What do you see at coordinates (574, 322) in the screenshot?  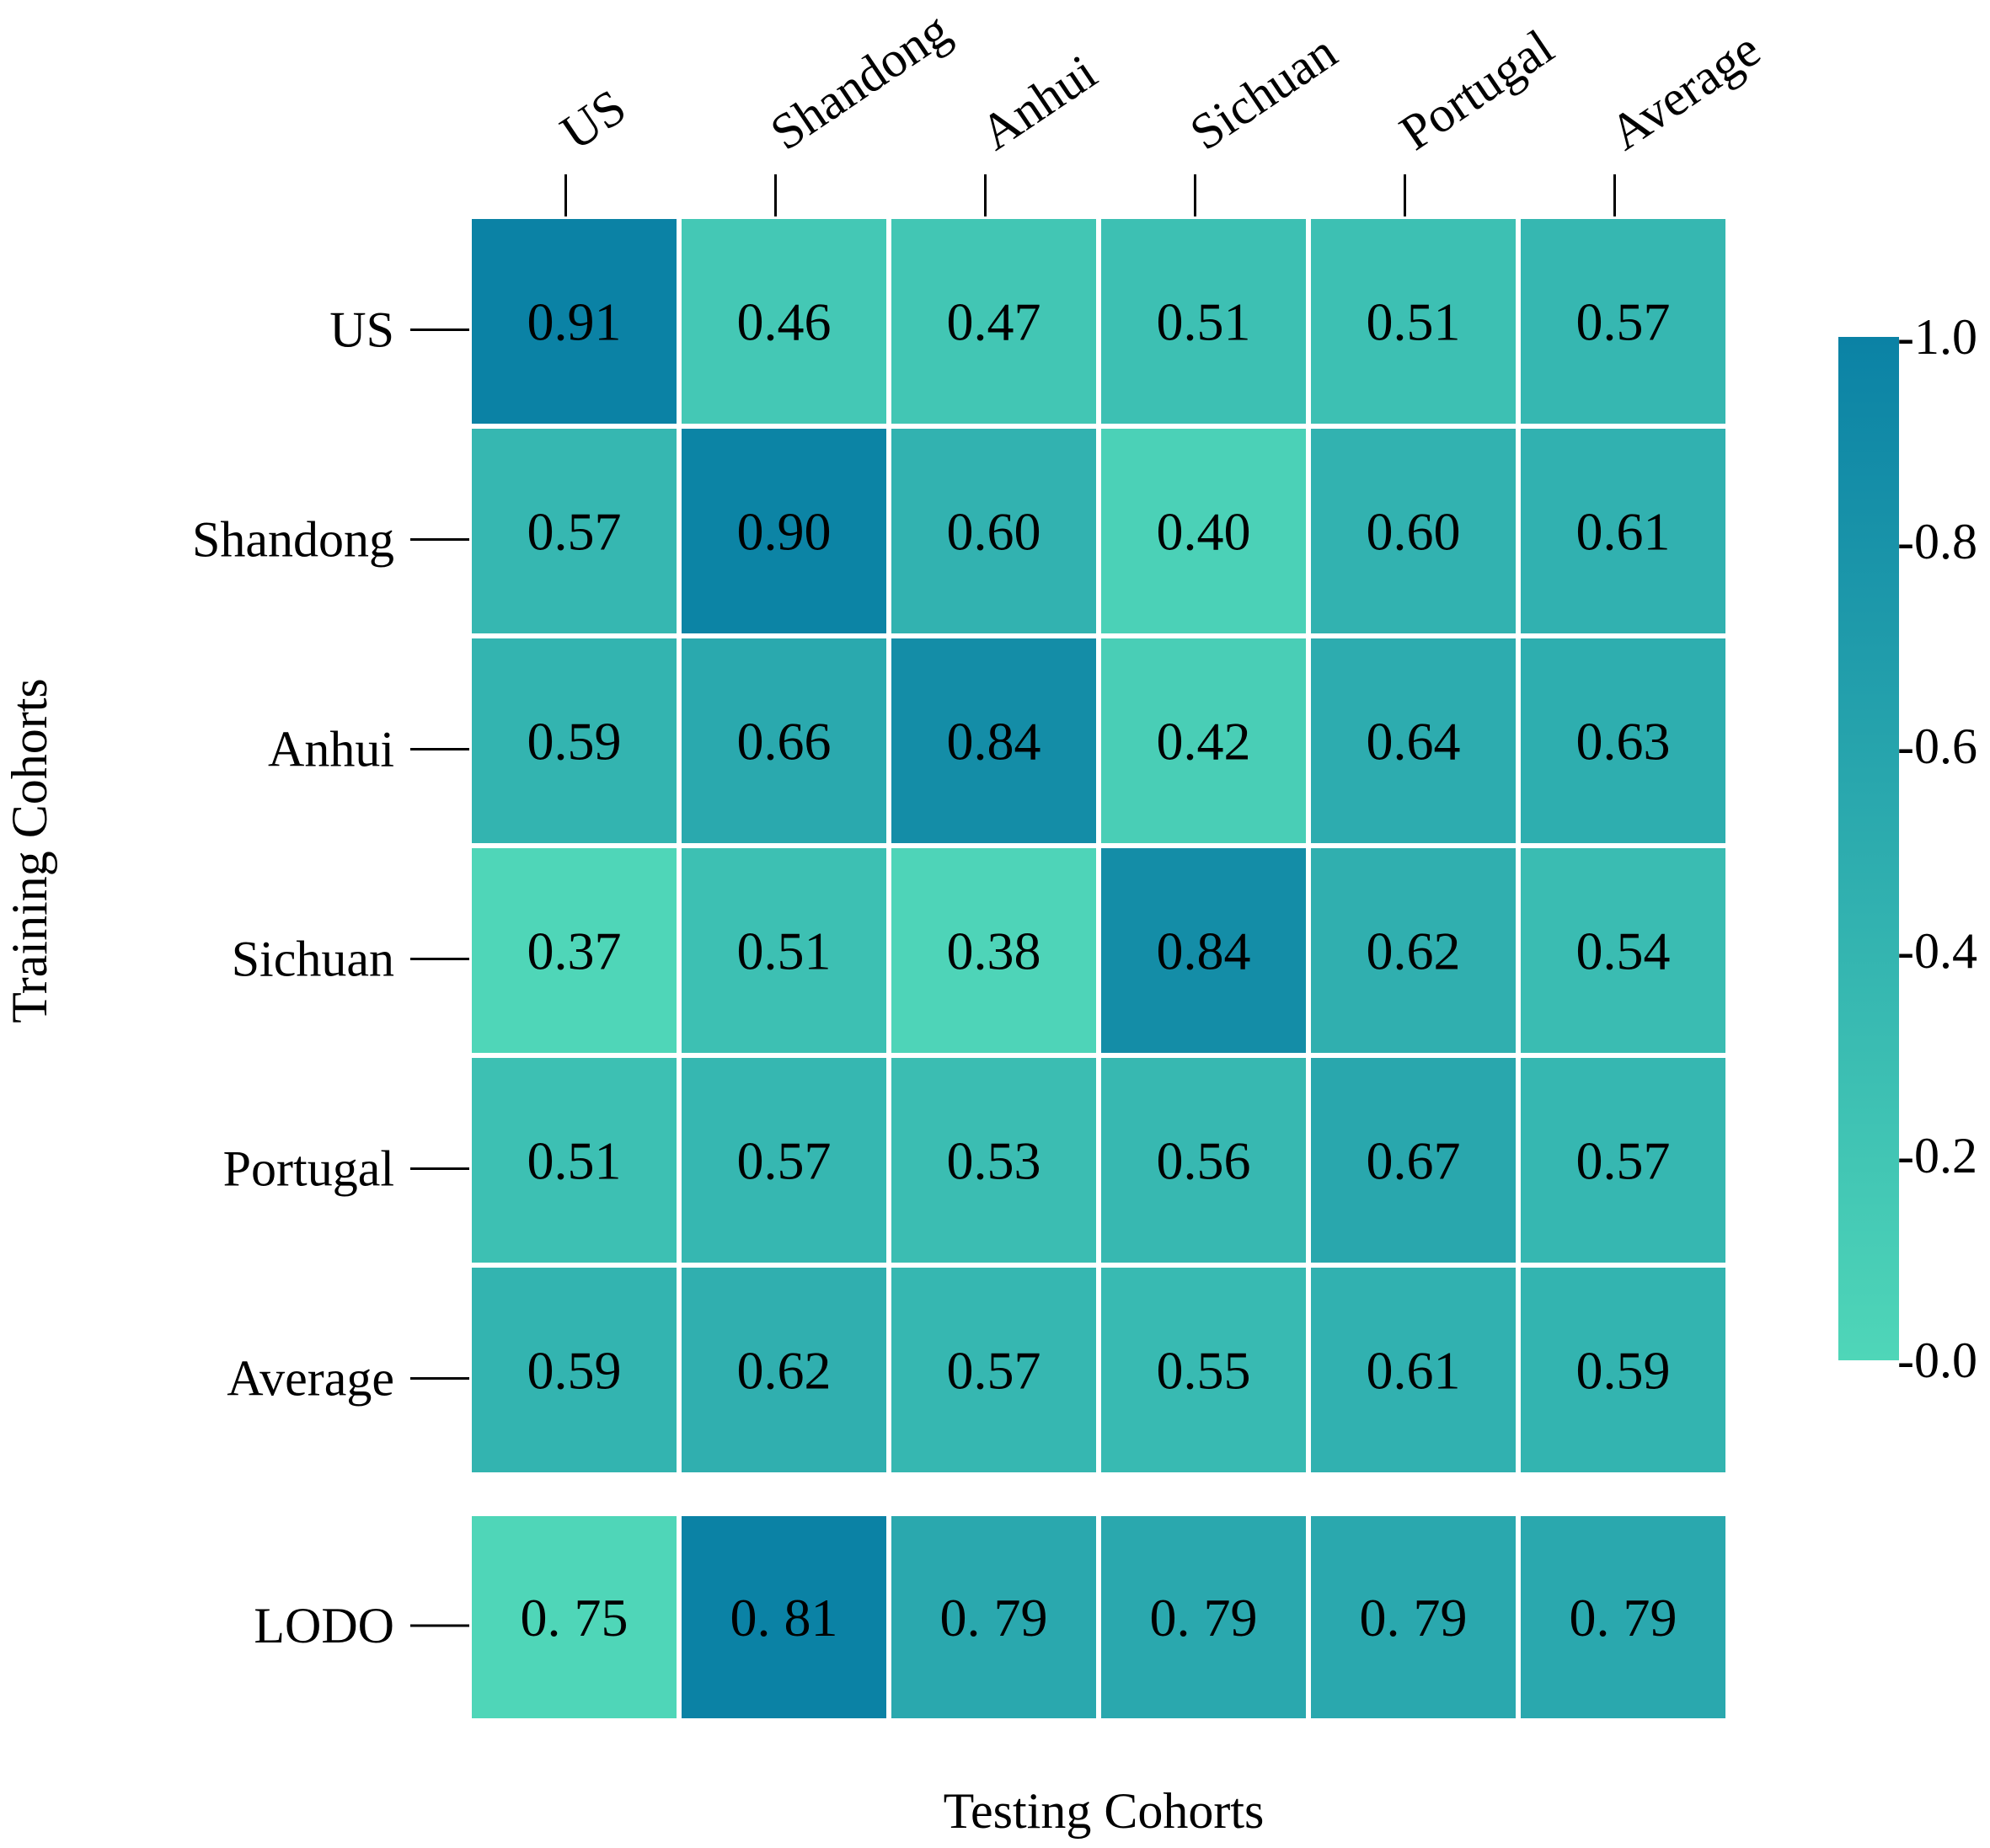 I see `cell-value-label: 0.91` at bounding box center [574, 322].